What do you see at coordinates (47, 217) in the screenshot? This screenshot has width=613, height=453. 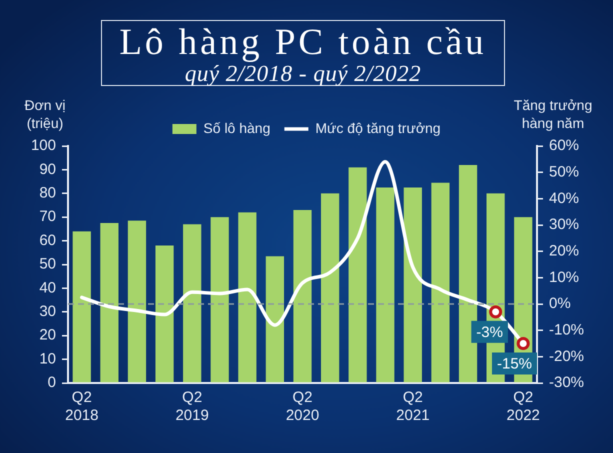 I see `y-tick-label: 70` at bounding box center [47, 217].